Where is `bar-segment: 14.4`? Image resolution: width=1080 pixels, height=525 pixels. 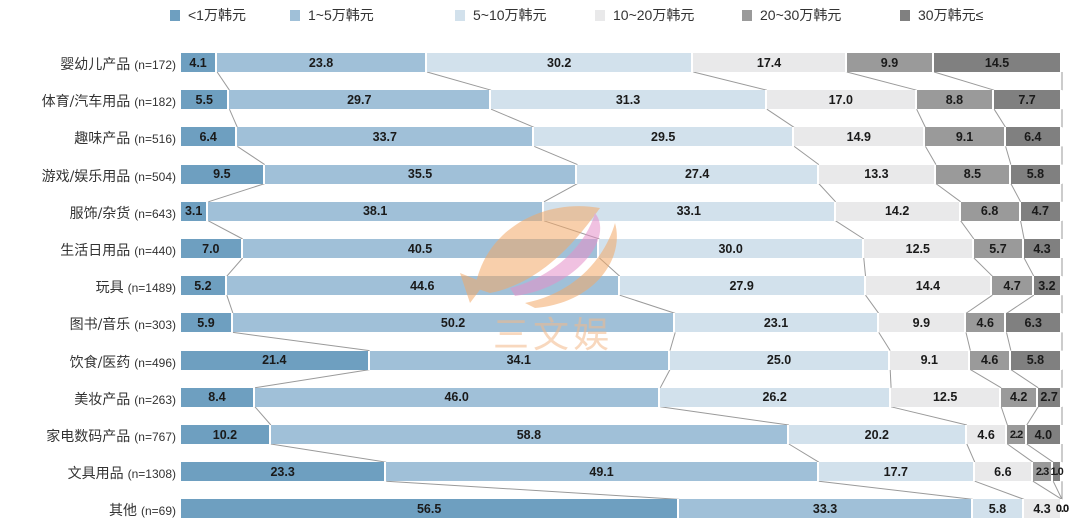 bar-segment: 14.4 is located at coordinates (929, 286).